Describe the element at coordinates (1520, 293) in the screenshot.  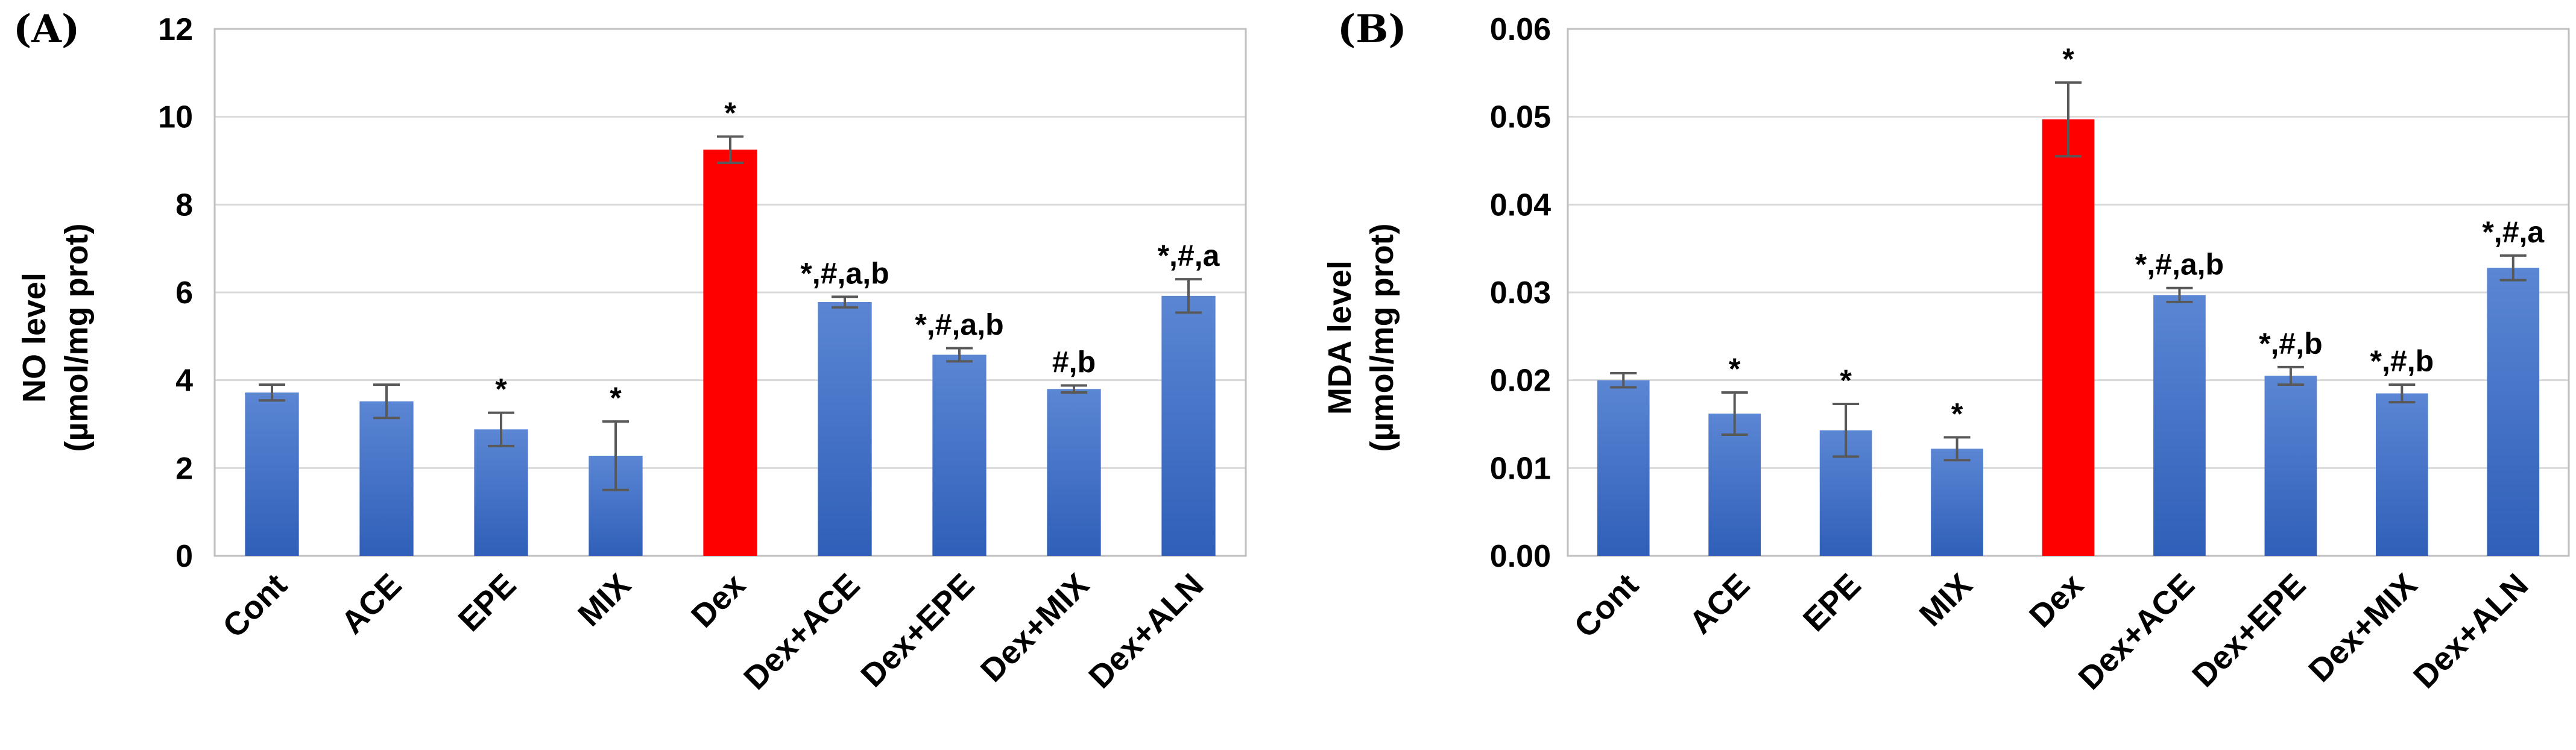
I see `panel-b-y-tick-label: 0.03` at that location.